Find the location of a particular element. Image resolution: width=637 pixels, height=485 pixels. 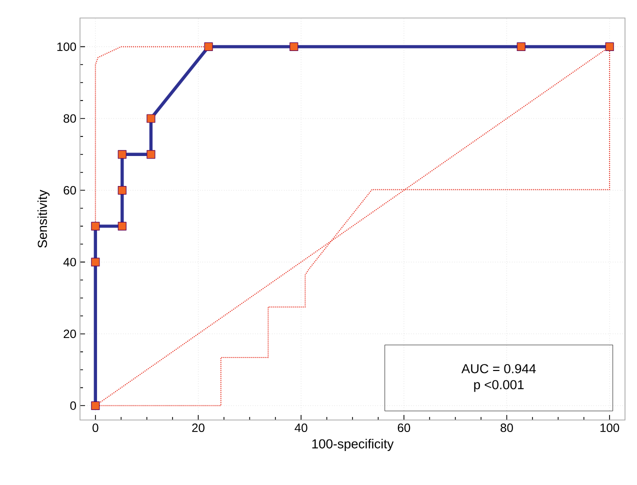

annotation: AUC = 0.944 is located at coordinates (498, 369).